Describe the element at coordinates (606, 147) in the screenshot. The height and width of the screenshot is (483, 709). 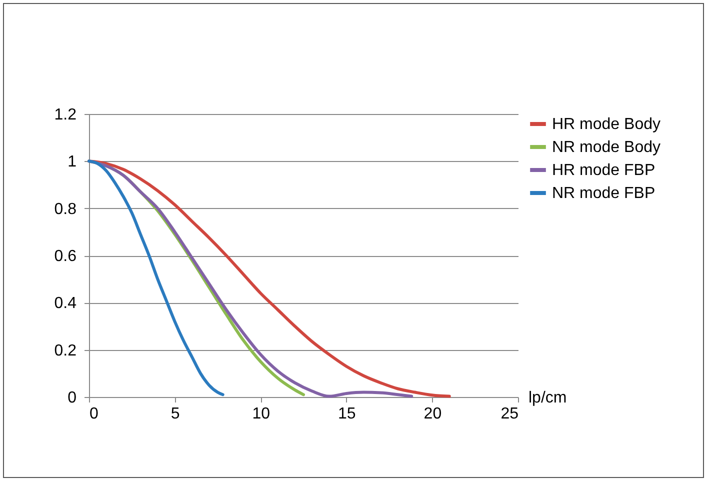
I see `legend-label: NR mode Body` at that location.